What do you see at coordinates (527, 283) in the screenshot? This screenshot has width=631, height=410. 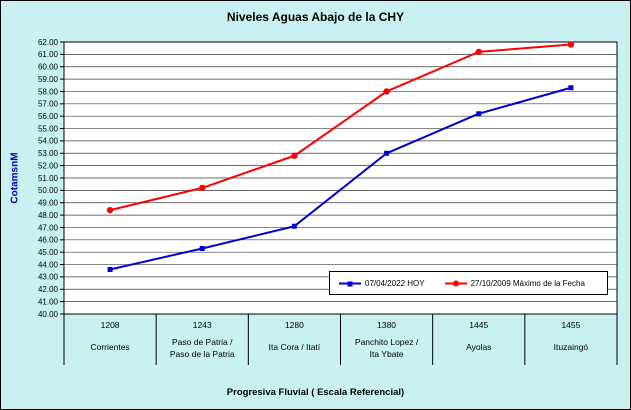 I see `legend-label-max: 27/10/2009 Máximo de la Fecha` at bounding box center [527, 283].